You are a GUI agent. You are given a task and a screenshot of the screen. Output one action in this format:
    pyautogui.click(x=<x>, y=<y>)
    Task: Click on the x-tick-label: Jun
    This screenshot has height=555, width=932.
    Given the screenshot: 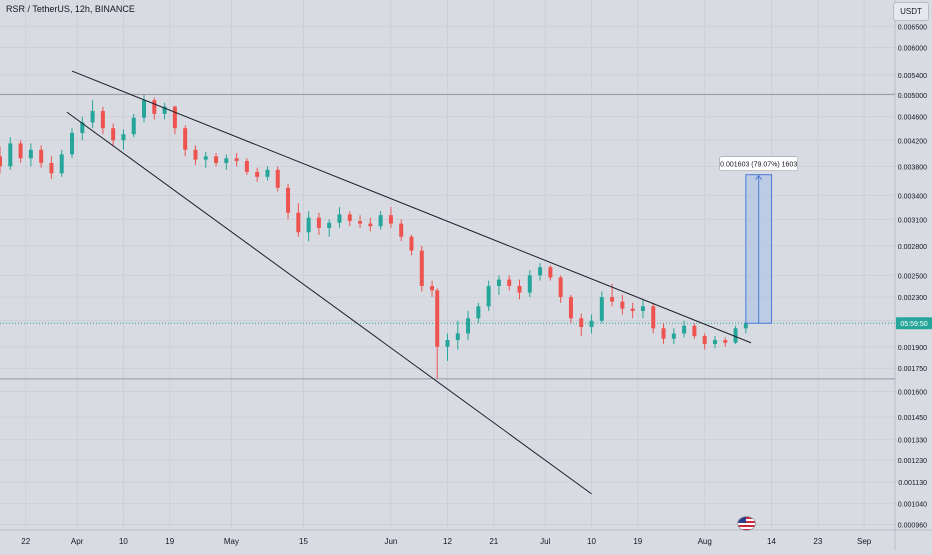 What is the action you would take?
    pyautogui.click(x=390, y=541)
    